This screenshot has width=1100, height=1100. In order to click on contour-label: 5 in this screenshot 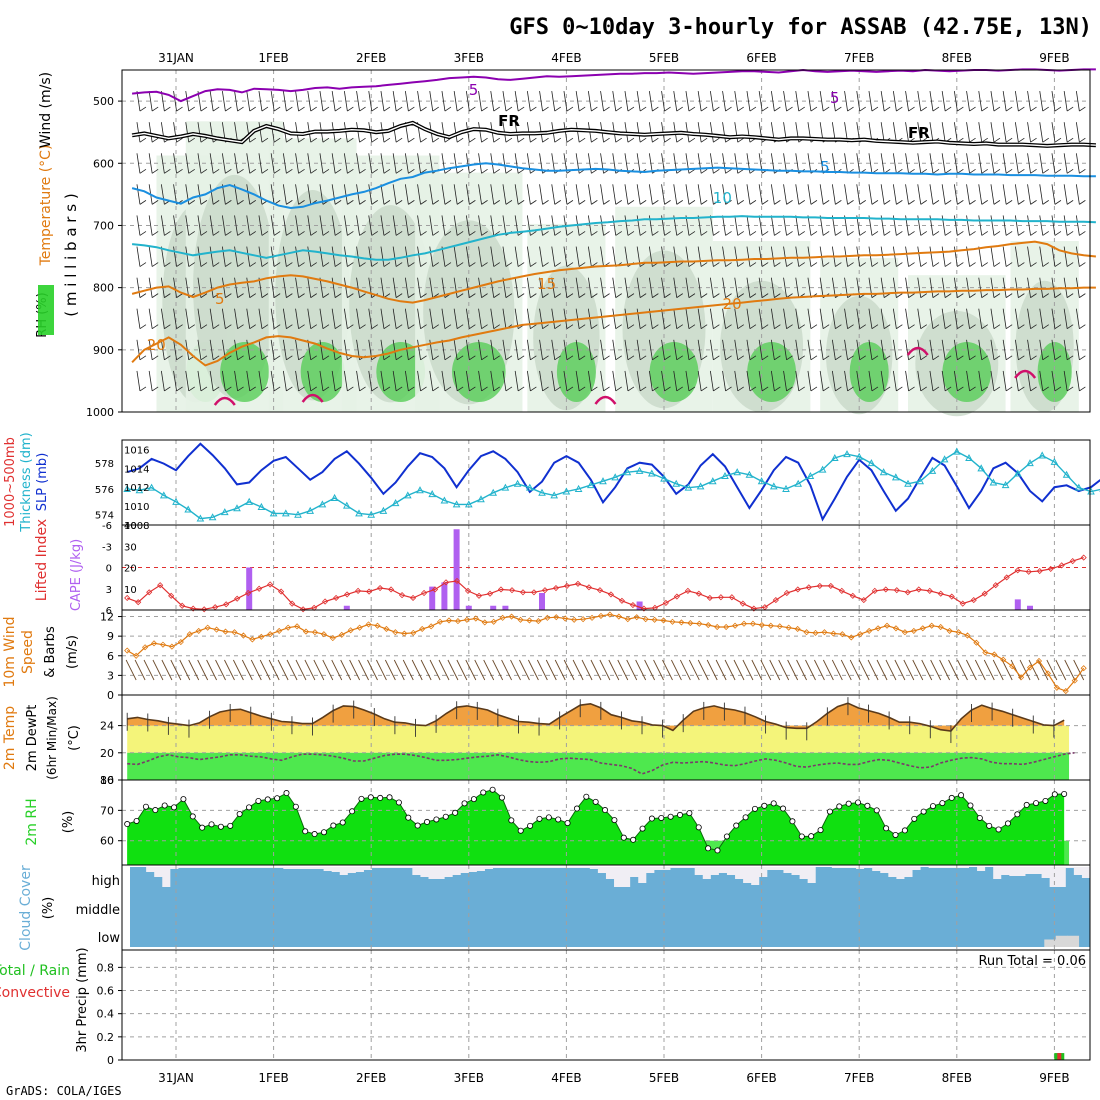, I will do `click(474, 90)`.